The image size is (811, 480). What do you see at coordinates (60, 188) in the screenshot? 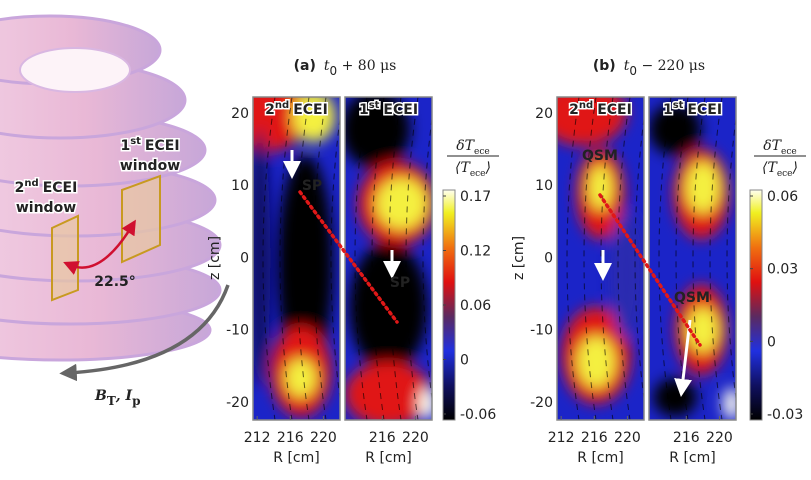
I see `window-label-part: ECEI` at bounding box center [60, 188].